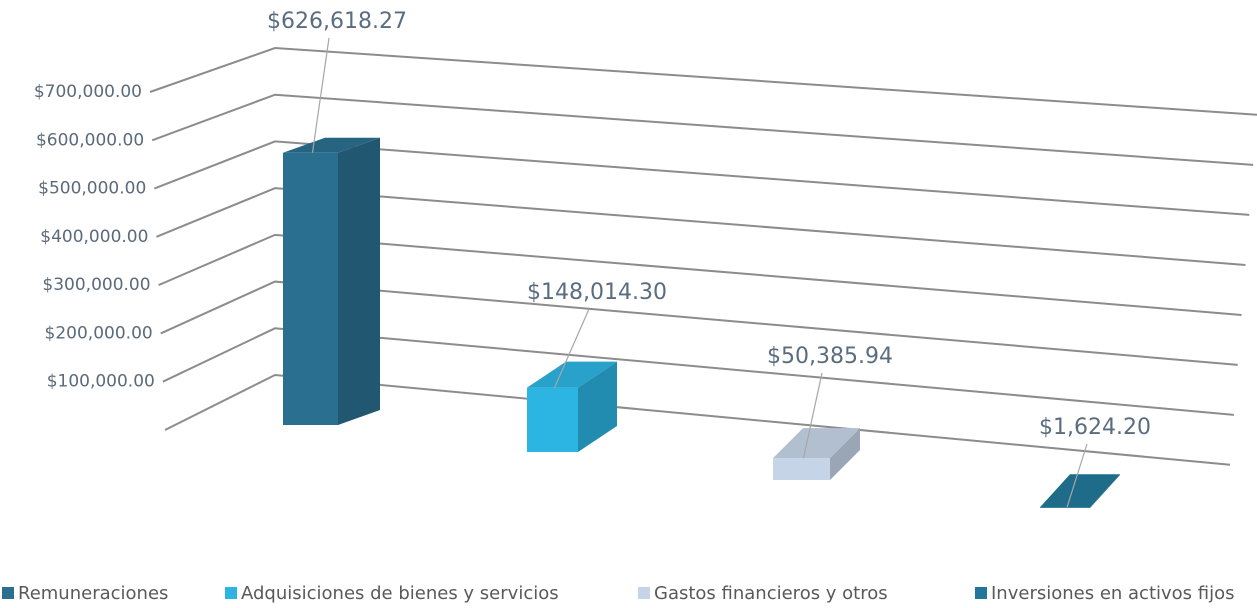 The width and height of the screenshot is (1257, 608). What do you see at coordinates (90, 140) in the screenshot?
I see `y-tick-label: $600,000.00` at bounding box center [90, 140].